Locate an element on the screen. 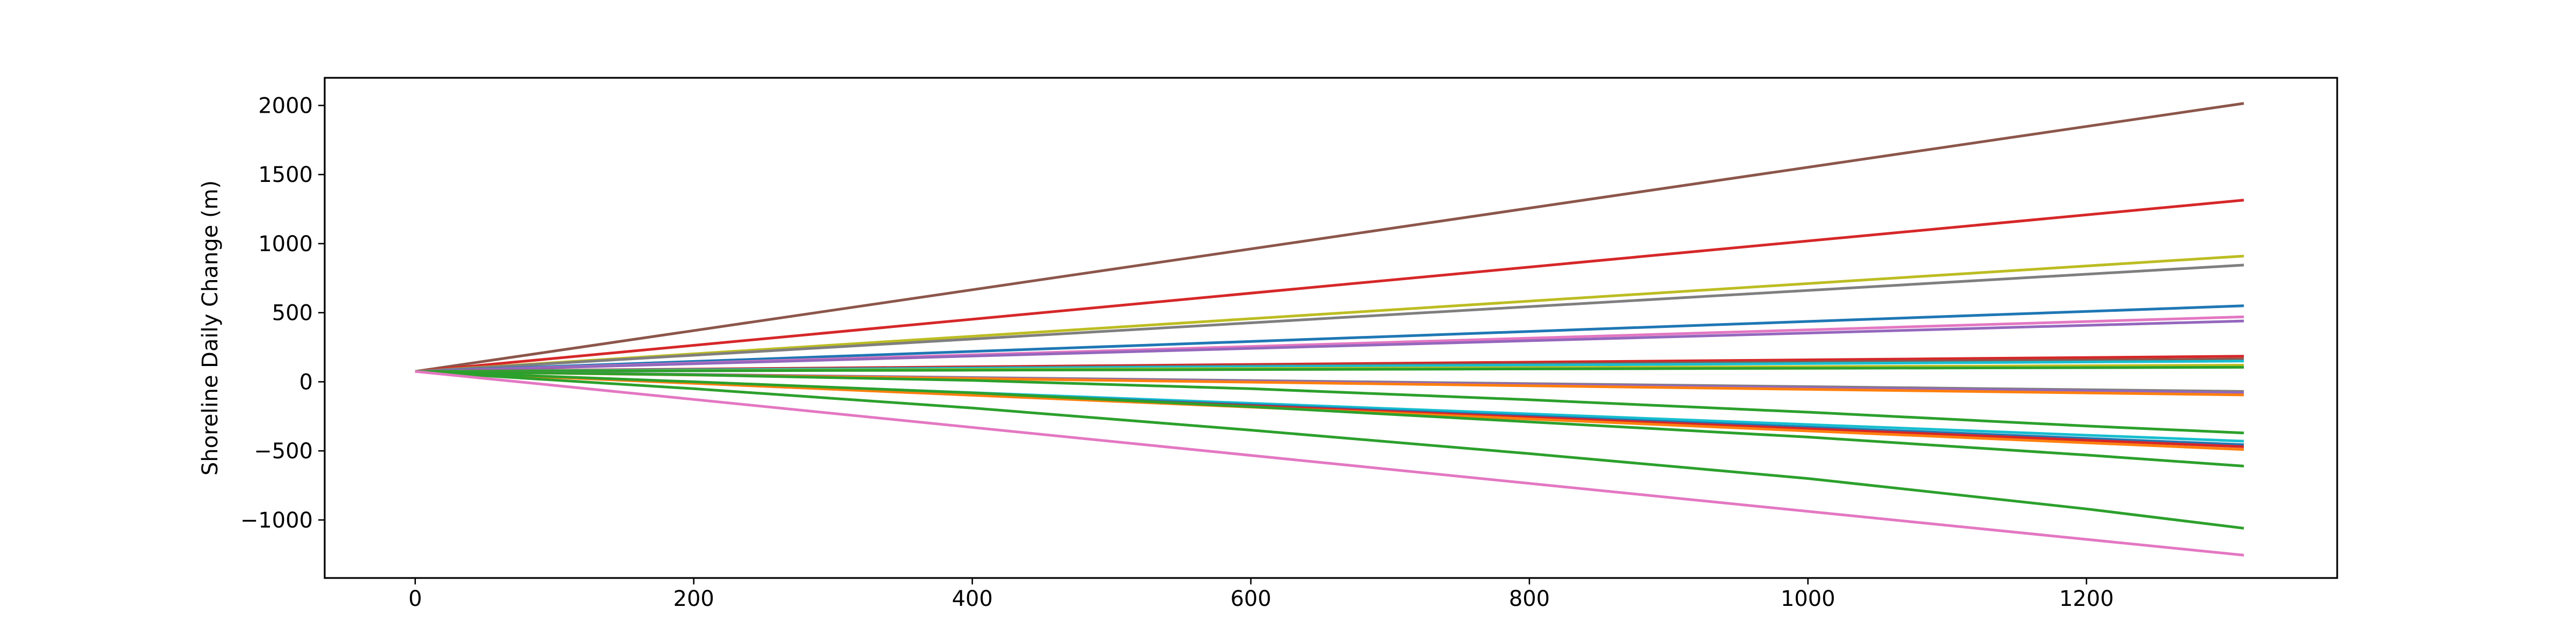 Image resolution: width=2576 pixels, height=644 pixels. y-axis-label: Shoreline Daily Change (m) is located at coordinates (210, 327).